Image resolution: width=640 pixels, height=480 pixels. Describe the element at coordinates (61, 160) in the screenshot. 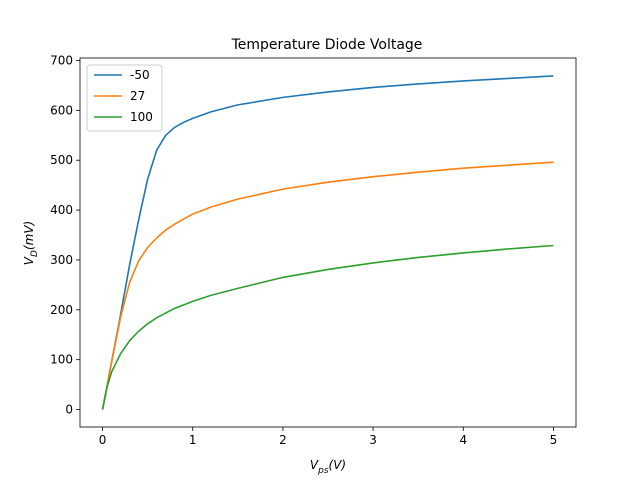

I see `y-tick-label-5: 500` at that location.